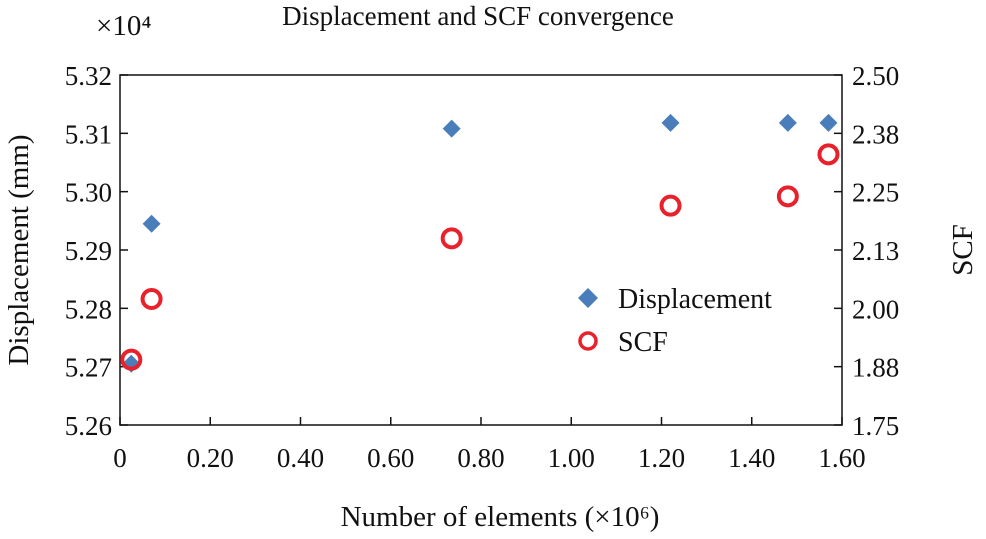 This screenshot has height=539, width=986. What do you see at coordinates (588, 341) in the screenshot?
I see `legend-scf-marker` at bounding box center [588, 341].